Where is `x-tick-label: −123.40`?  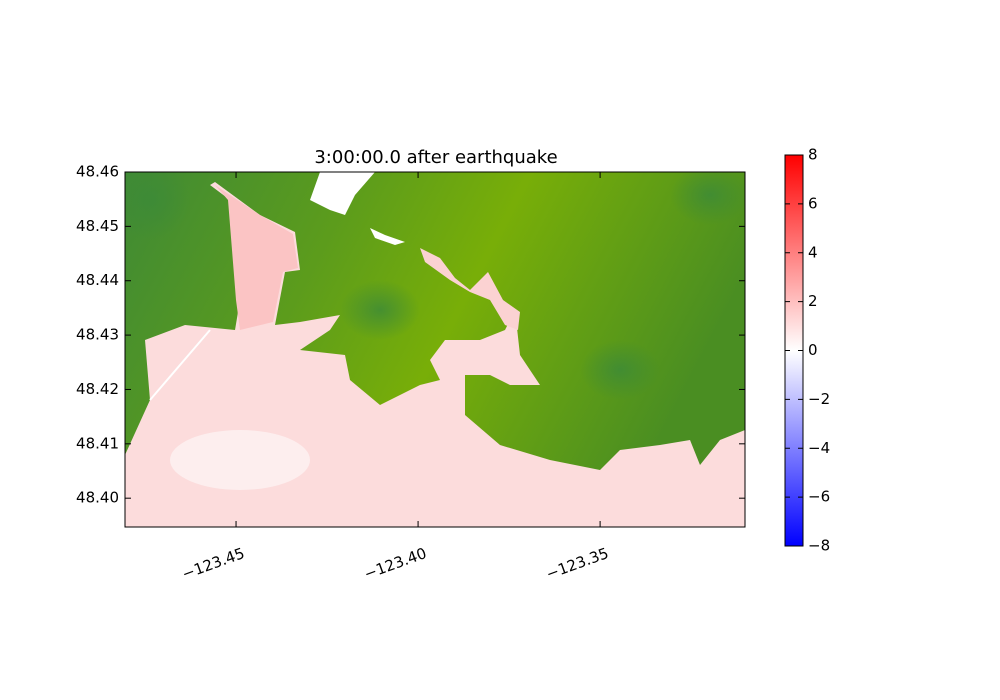 x-tick-label: −123.40 is located at coordinates (395, 563).